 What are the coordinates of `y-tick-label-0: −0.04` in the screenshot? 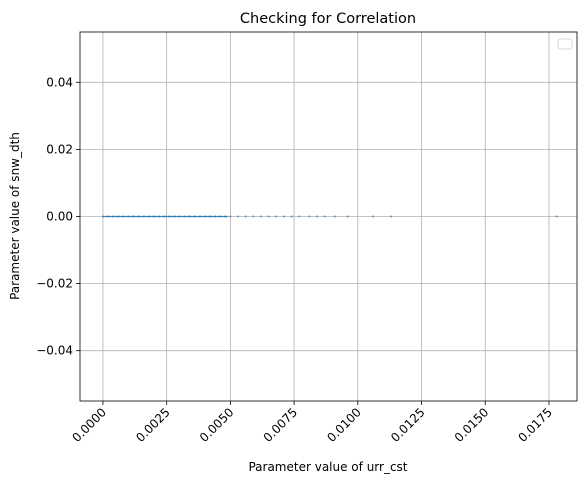 It's located at (54, 351).